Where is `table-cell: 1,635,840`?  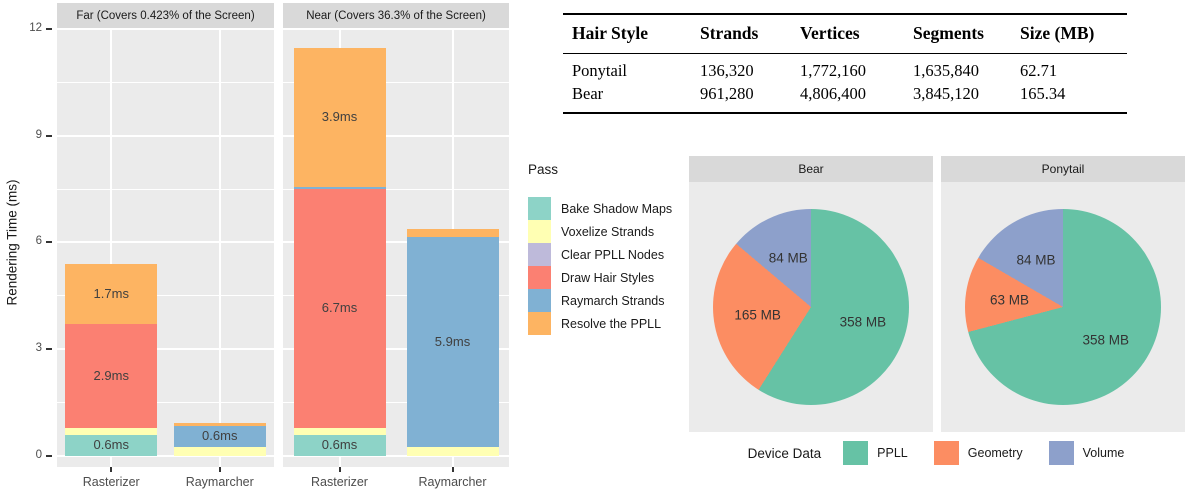
table-cell: 1,635,840 is located at coordinates (946, 70).